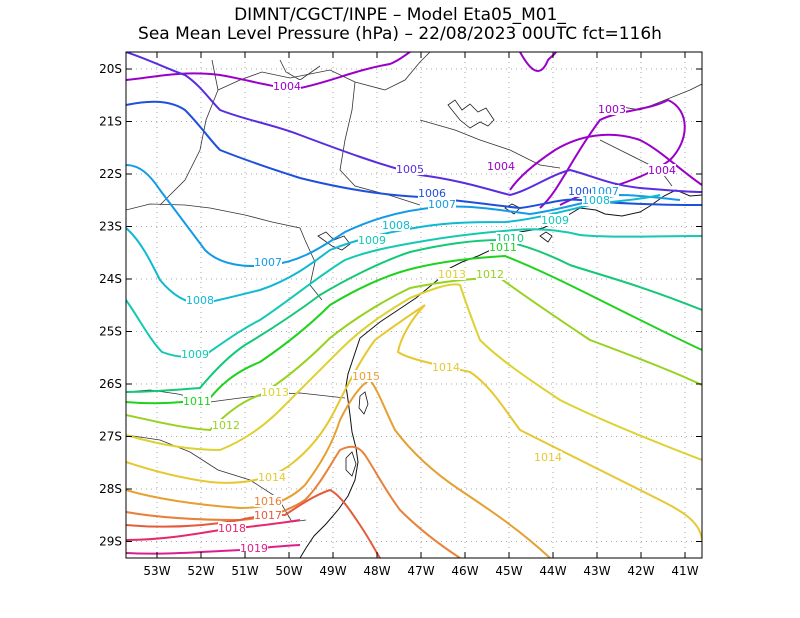 The width and height of the screenshot is (800, 618). What do you see at coordinates (110, 437) in the screenshot?
I see `y-tick-label: 27S` at bounding box center [110, 437].